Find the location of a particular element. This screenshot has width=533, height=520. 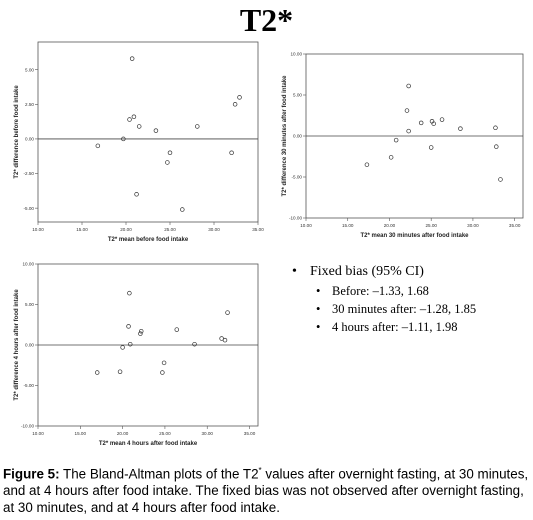

caption-text-1: The Bland-Altman plots of the T2 is located at coordinates (159, 474).